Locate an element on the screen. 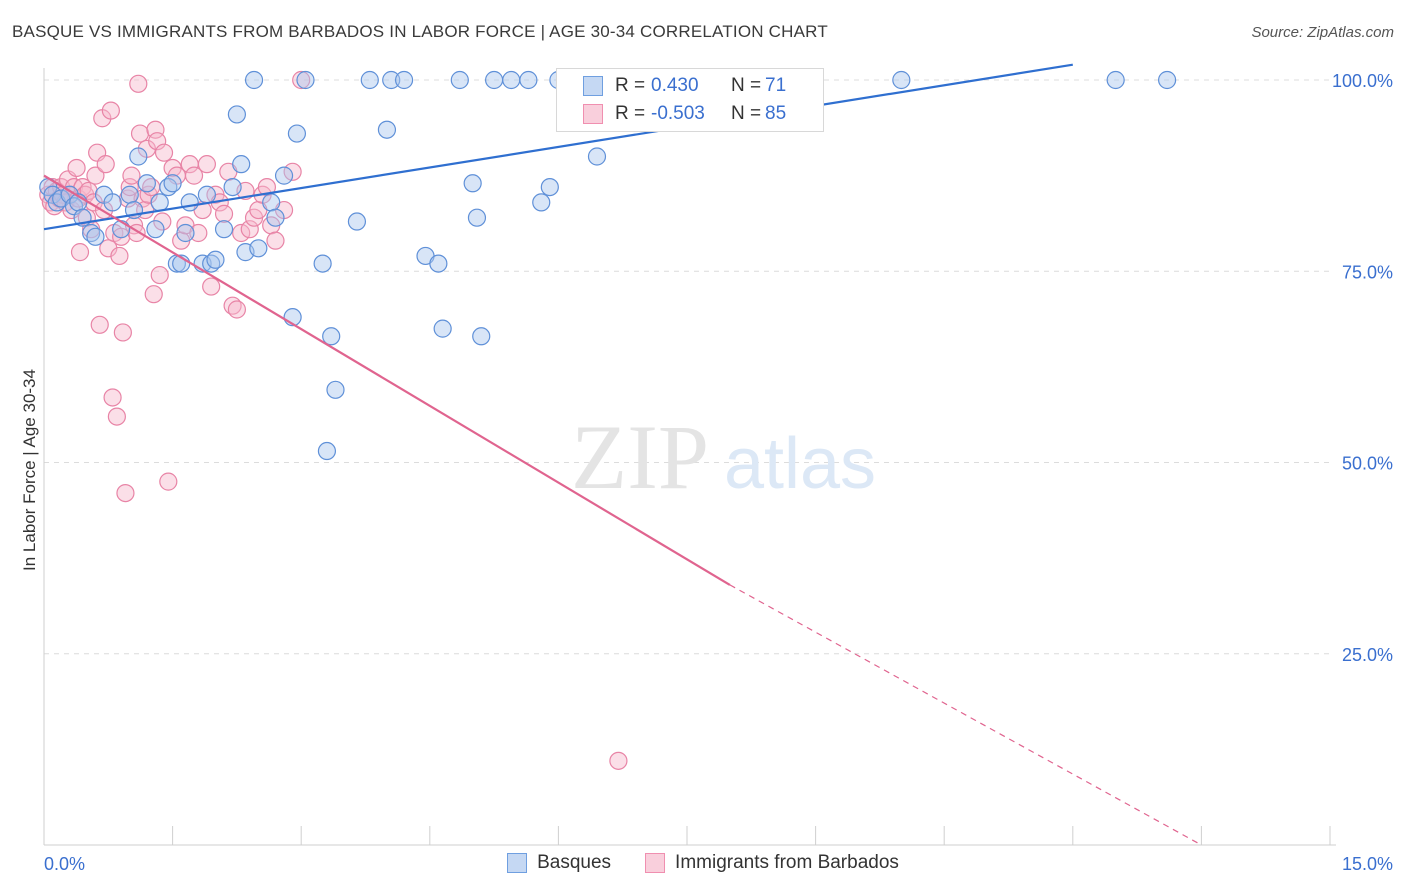  legend-row-basques: R = 0.430 N = 71 is located at coordinates (671, 86).